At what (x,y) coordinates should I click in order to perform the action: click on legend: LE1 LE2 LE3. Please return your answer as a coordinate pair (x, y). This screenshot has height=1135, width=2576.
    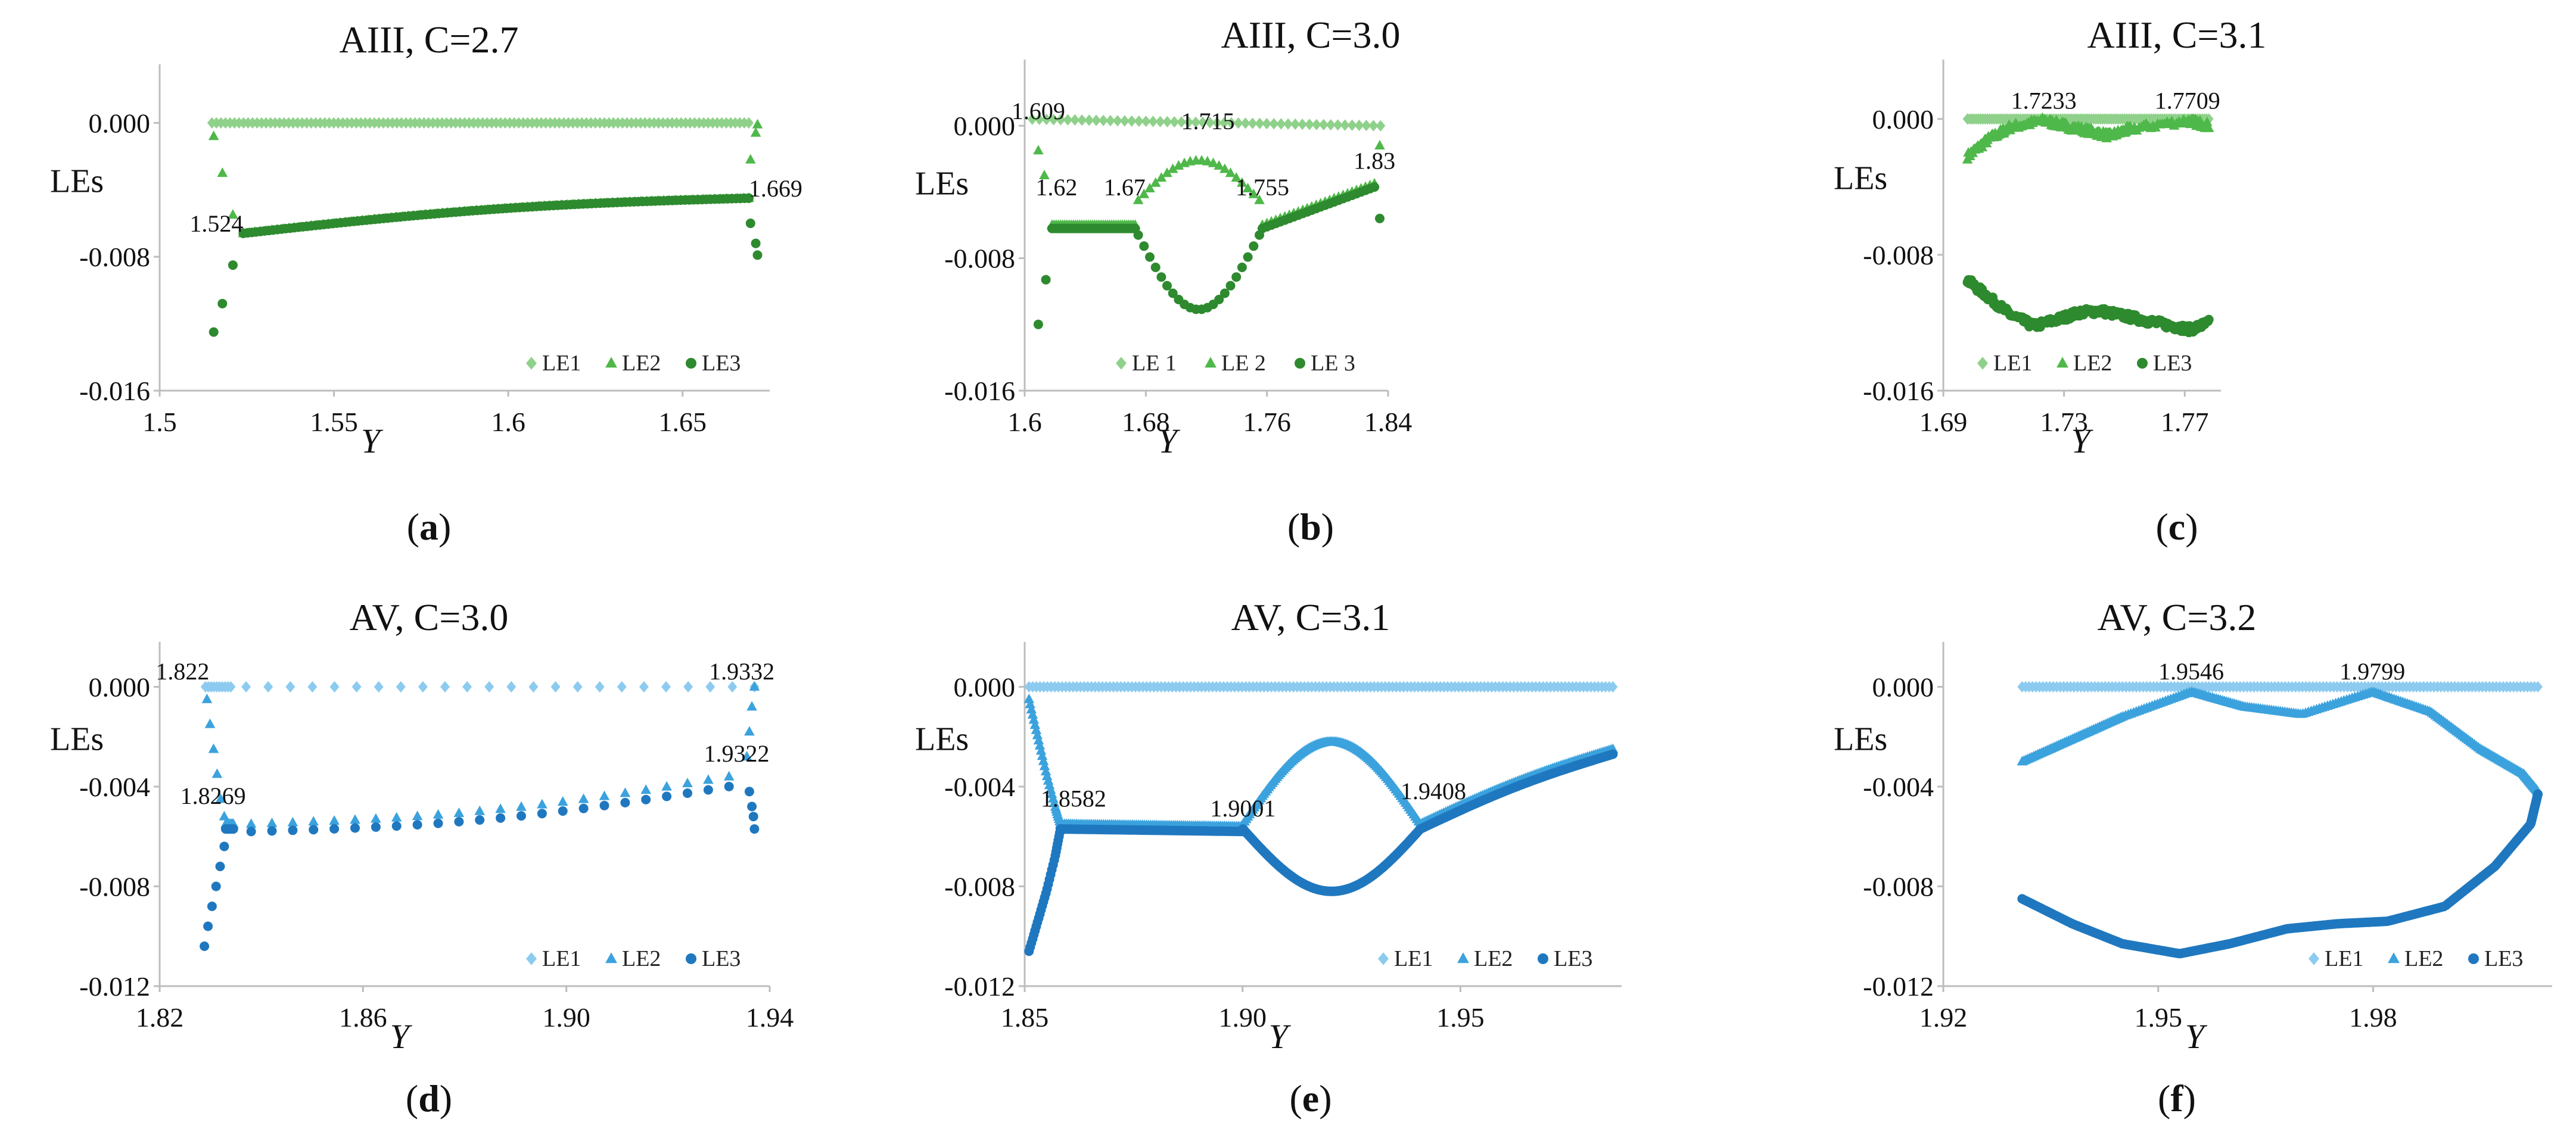
    Looking at the image, I should click on (633, 364).